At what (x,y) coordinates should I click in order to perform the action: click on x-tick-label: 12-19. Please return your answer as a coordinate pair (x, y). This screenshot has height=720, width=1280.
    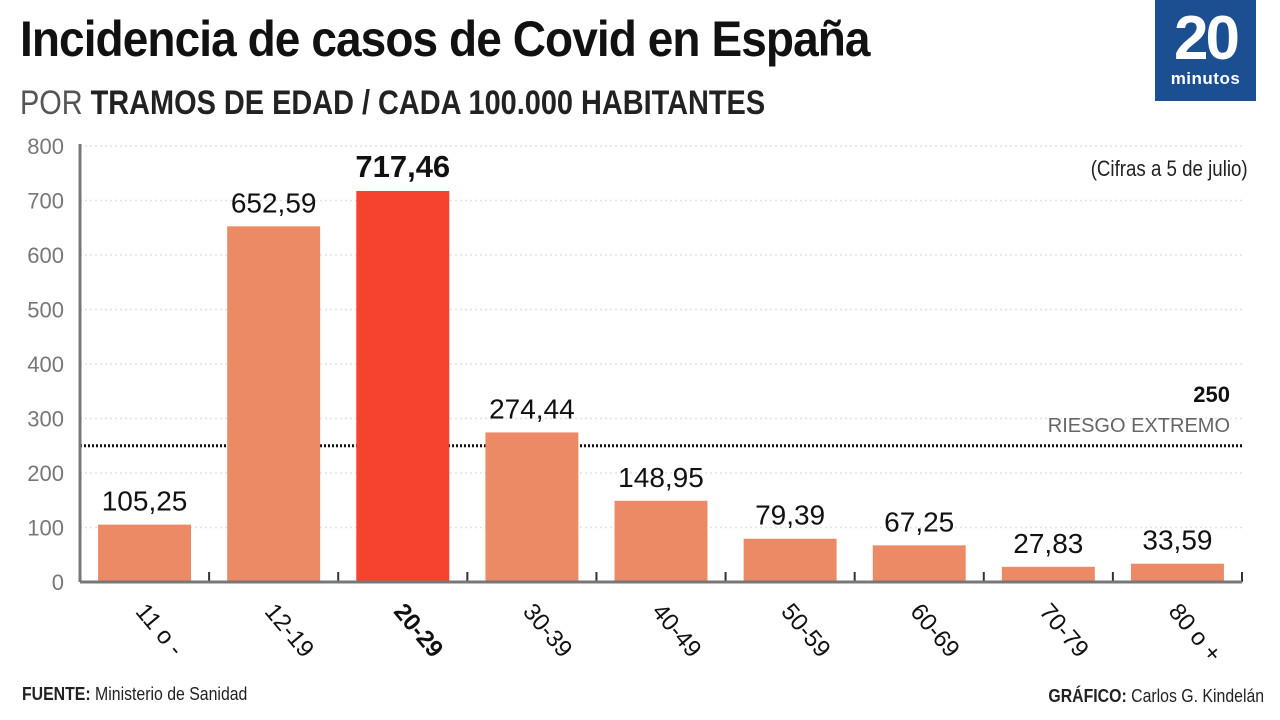
    Looking at the image, I should click on (289, 631).